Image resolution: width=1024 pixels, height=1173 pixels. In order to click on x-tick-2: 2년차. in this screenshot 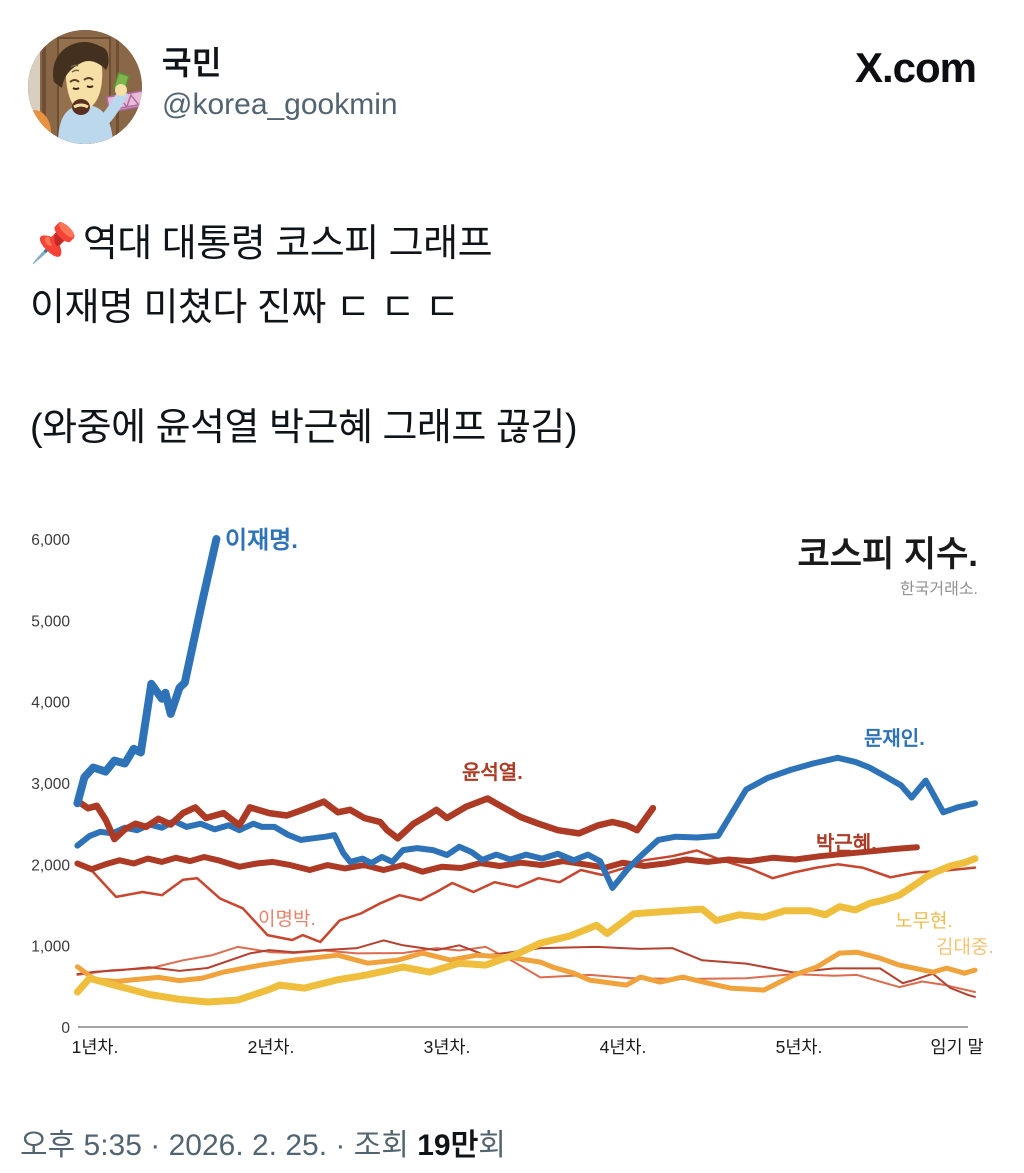, I will do `click(271, 1047)`.